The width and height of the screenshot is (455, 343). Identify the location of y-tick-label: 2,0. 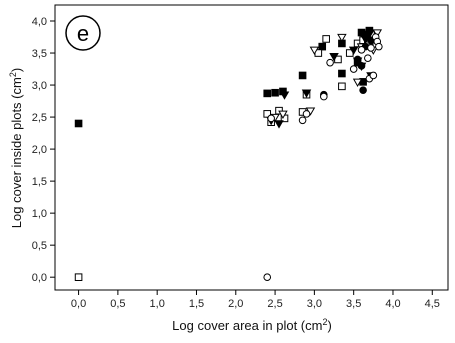
(39, 150).